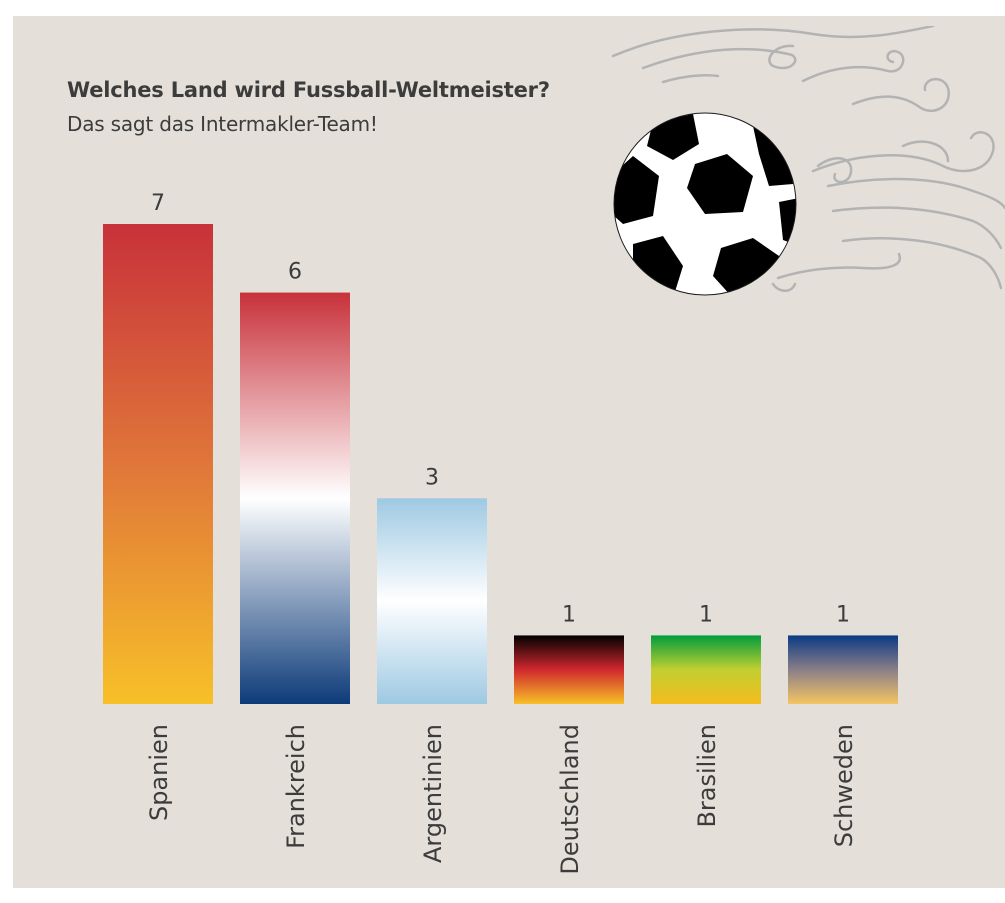  What do you see at coordinates (432, 601) in the screenshot?
I see `bar-argentinien` at bounding box center [432, 601].